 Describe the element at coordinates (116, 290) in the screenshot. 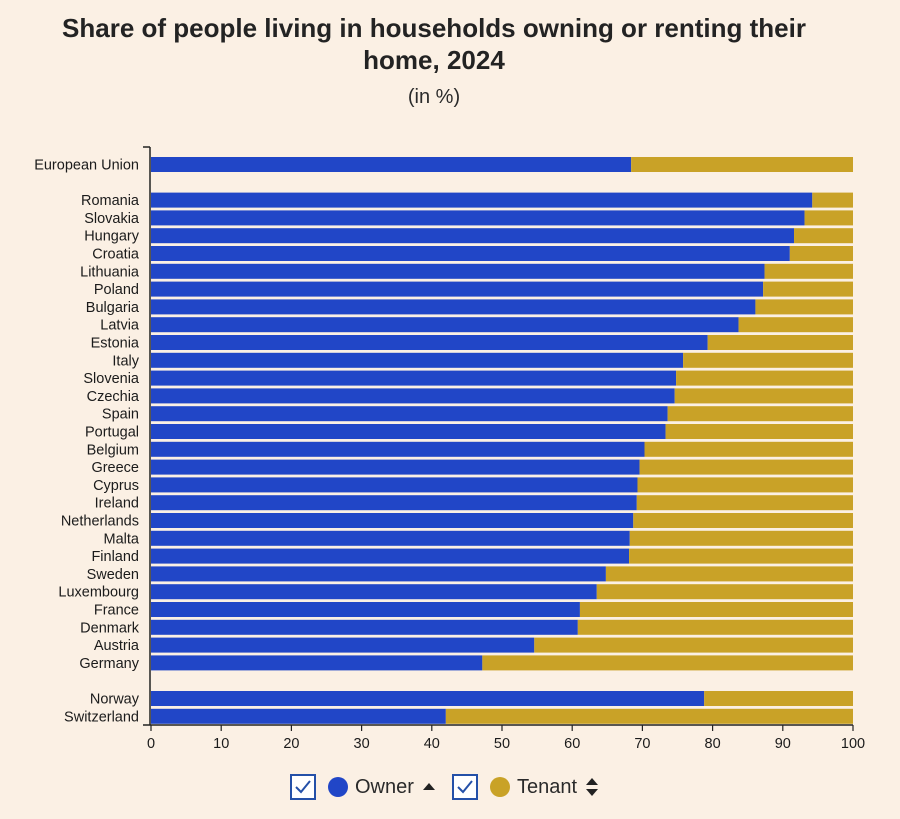

I see `category-label-poland: Poland` at that location.